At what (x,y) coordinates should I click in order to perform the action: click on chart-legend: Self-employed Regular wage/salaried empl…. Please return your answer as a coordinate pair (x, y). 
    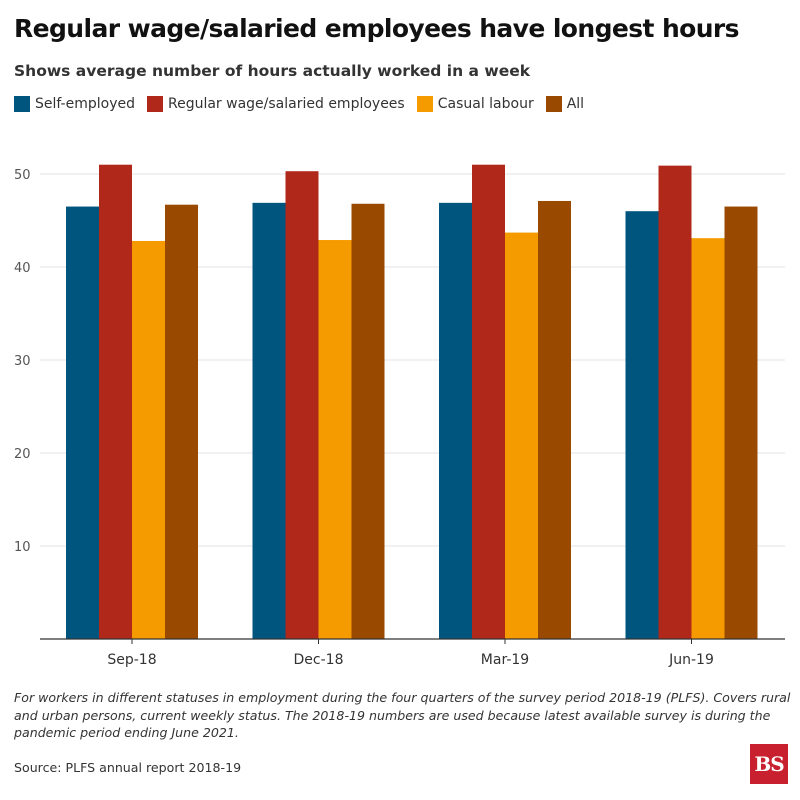
    Looking at the image, I should click on (305, 104).